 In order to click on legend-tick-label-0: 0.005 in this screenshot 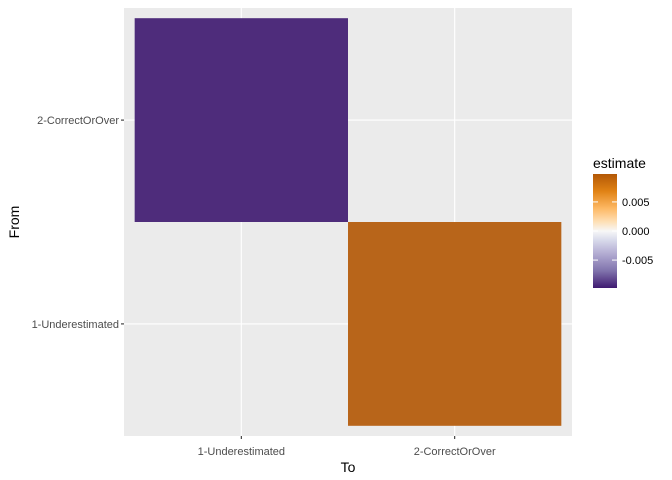, I will do `click(636, 203)`.